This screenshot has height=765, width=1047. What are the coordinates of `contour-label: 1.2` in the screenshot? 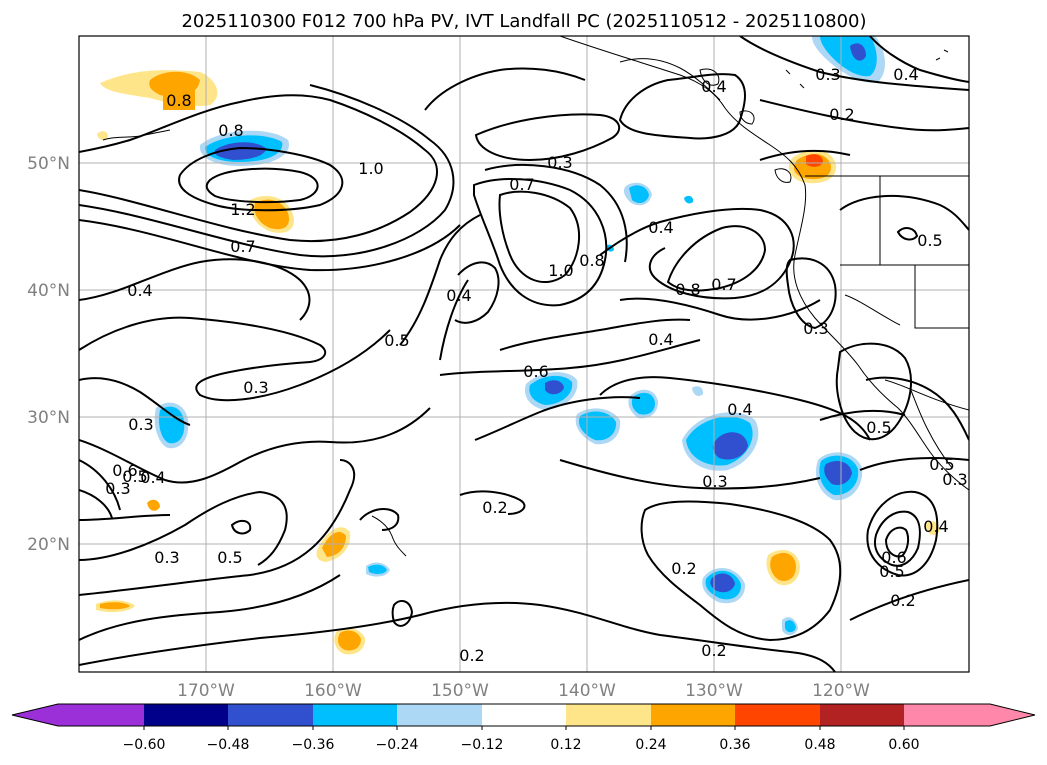 It's located at (242, 209).